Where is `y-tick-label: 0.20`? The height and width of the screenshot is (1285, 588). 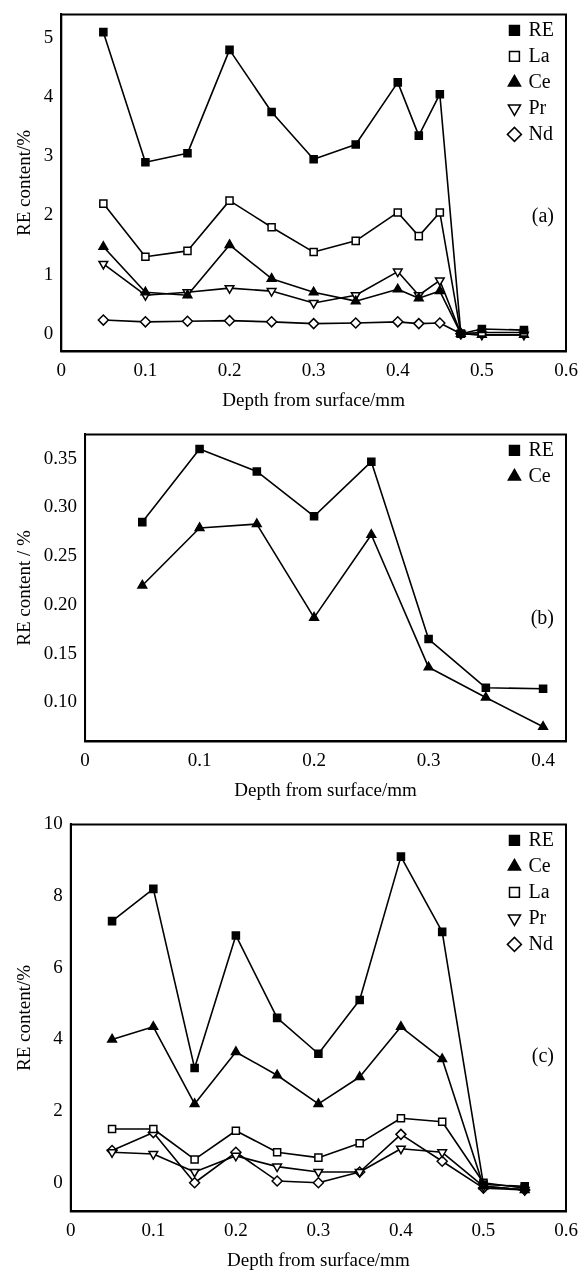
y-tick-label: 0.20 is located at coordinates (60, 603).